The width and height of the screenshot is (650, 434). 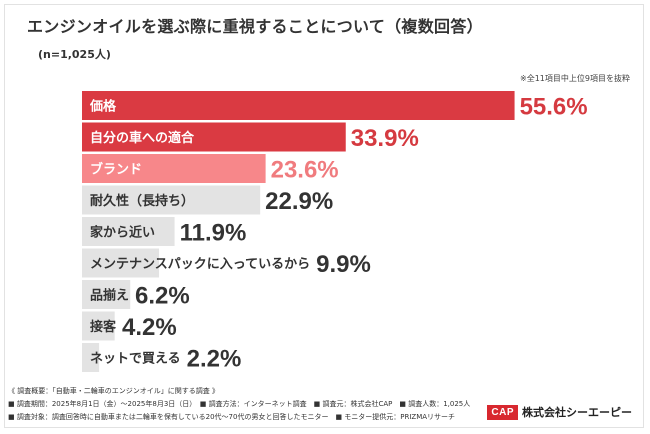 I want to click on category-label-4: 家から近い, so click(x=122, y=233).